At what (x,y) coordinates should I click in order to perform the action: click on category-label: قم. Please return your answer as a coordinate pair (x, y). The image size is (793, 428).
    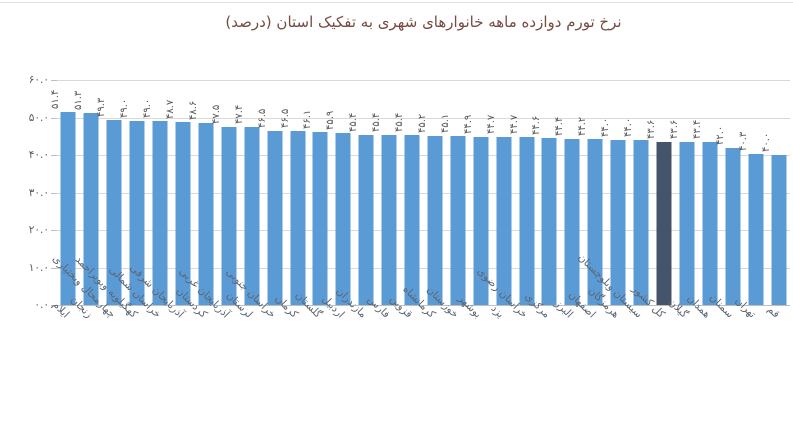
    Looking at the image, I should click on (773, 312).